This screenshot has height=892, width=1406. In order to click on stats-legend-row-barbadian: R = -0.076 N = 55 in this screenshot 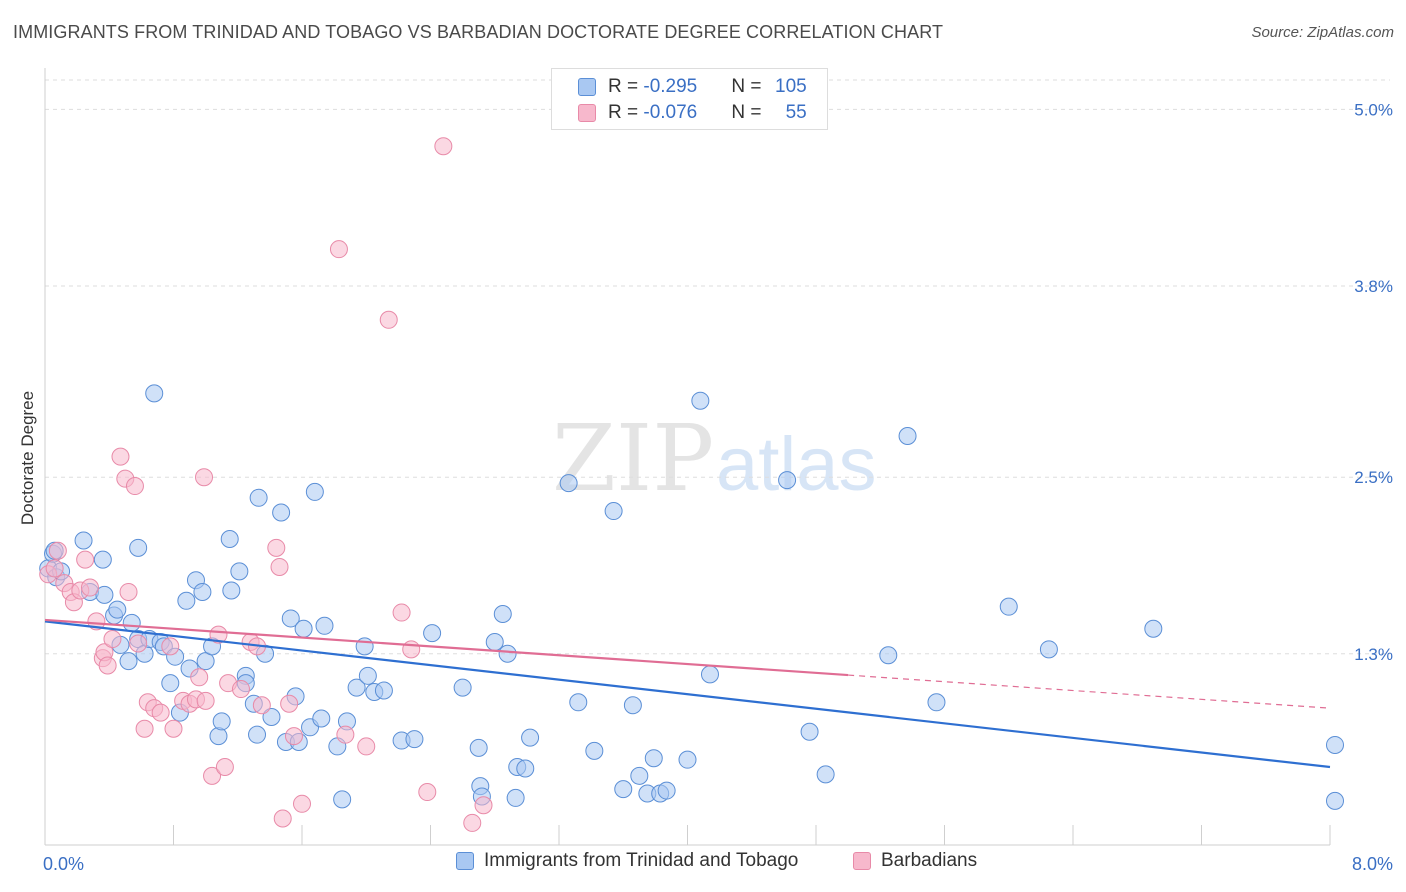, I will do `click(692, 113)`.